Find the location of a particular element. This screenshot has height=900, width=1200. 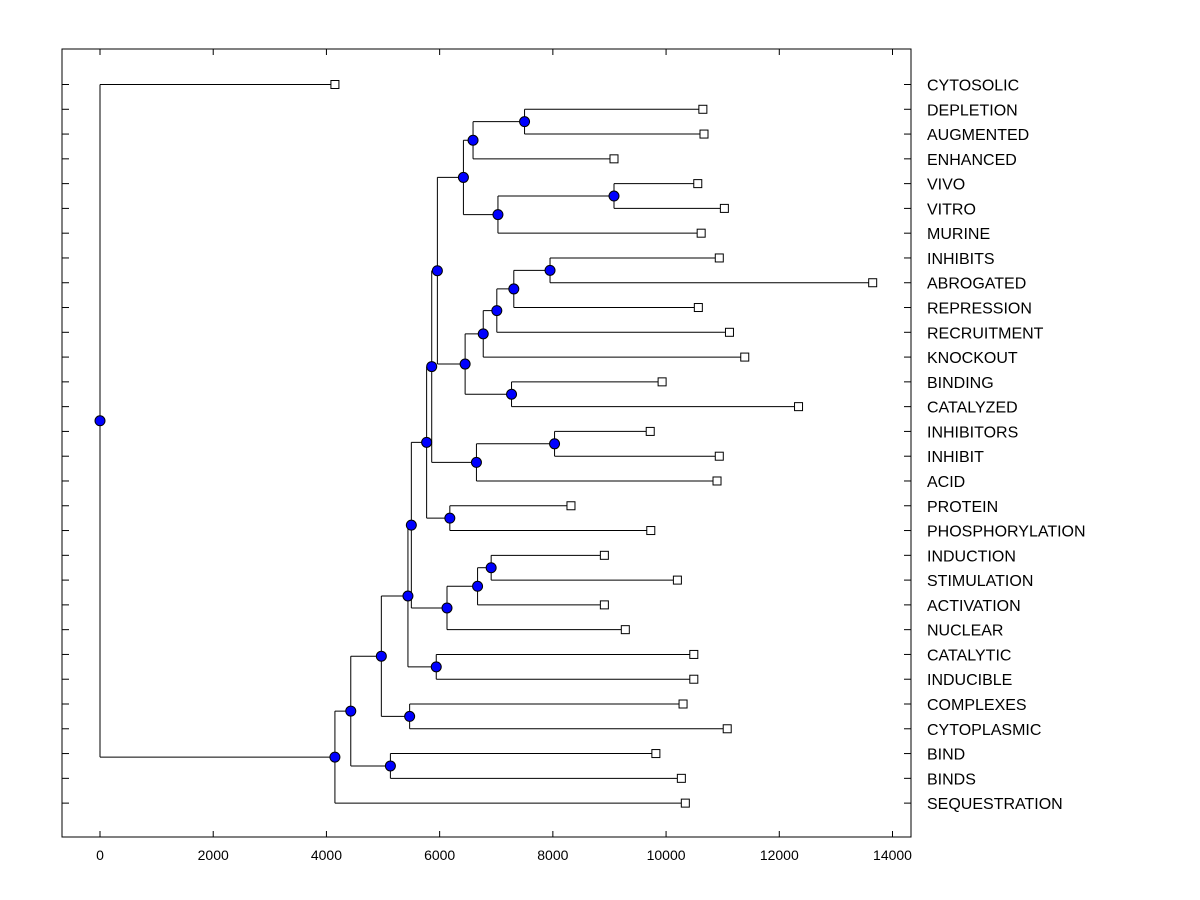

x-tick-label: 2000 is located at coordinates (213, 855).